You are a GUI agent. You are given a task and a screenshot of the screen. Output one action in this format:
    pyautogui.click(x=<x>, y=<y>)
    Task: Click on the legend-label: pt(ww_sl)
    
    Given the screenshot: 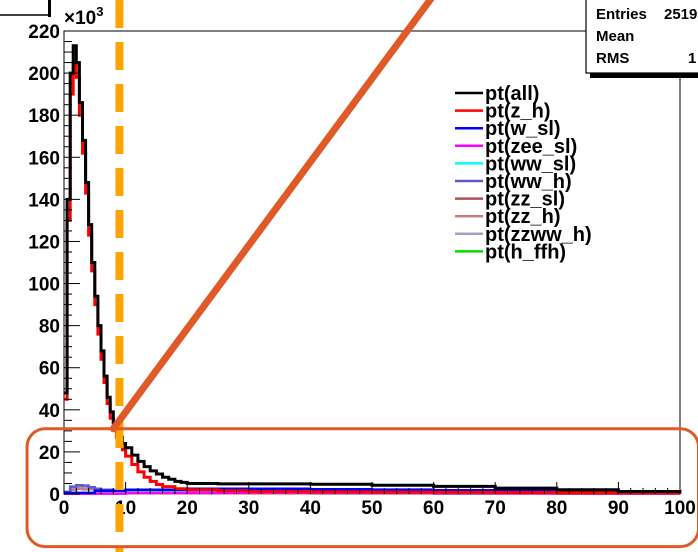 What is the action you would take?
    pyautogui.click(x=530, y=164)
    